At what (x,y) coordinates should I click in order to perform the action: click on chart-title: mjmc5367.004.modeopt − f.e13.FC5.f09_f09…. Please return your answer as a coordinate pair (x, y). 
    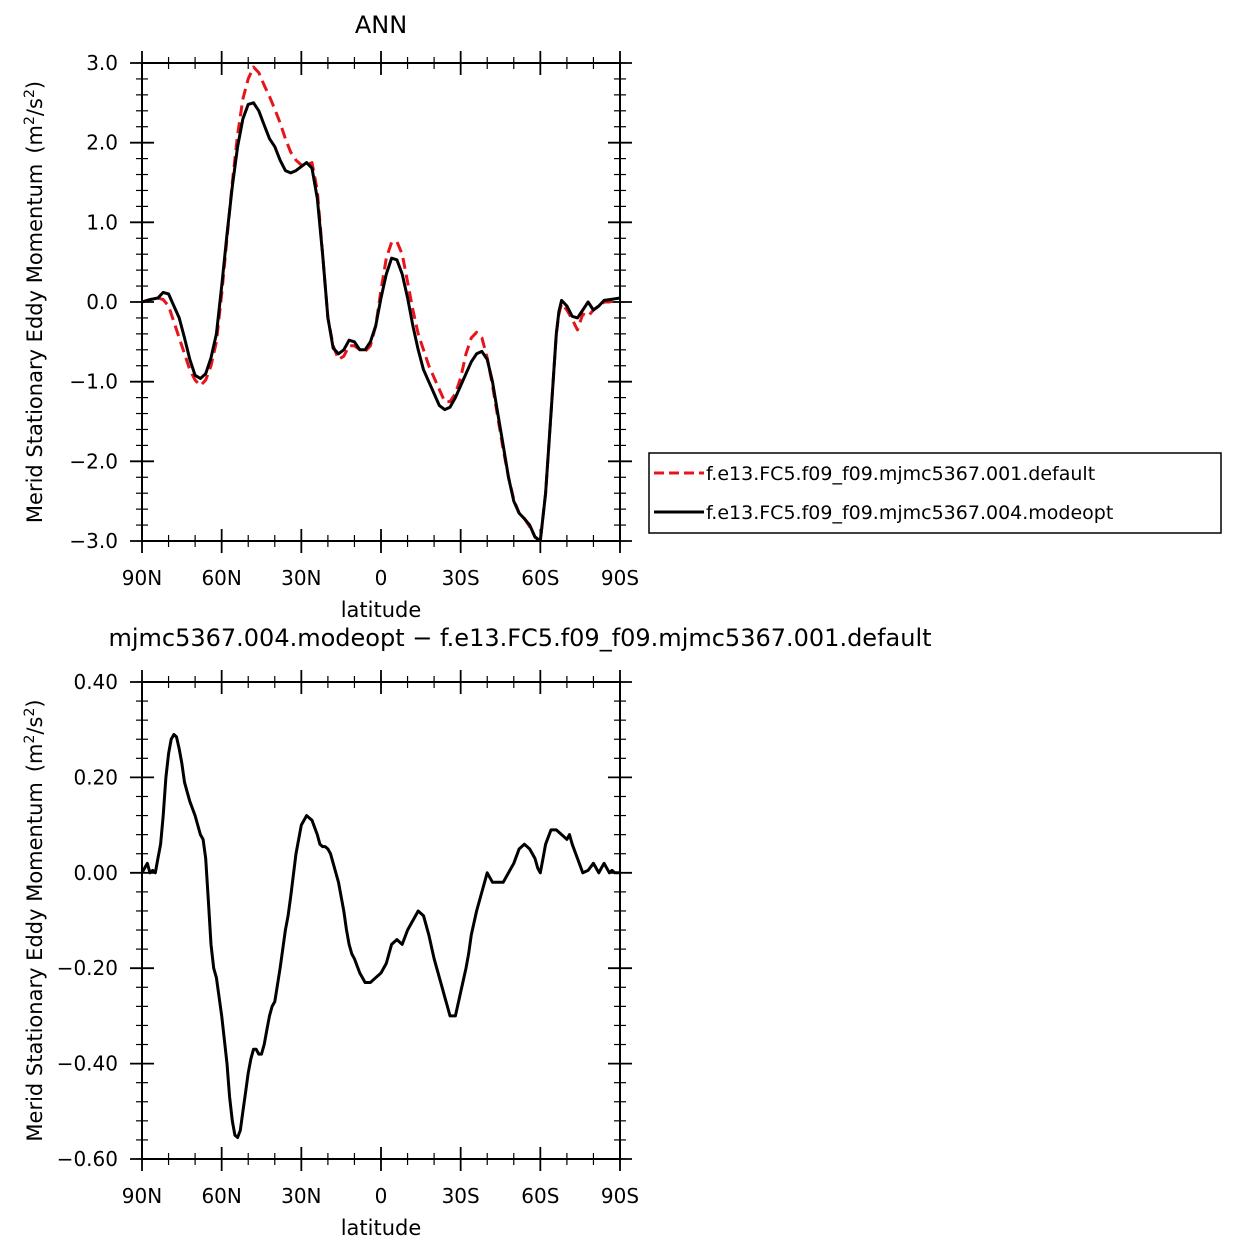
    Looking at the image, I should click on (519, 638).